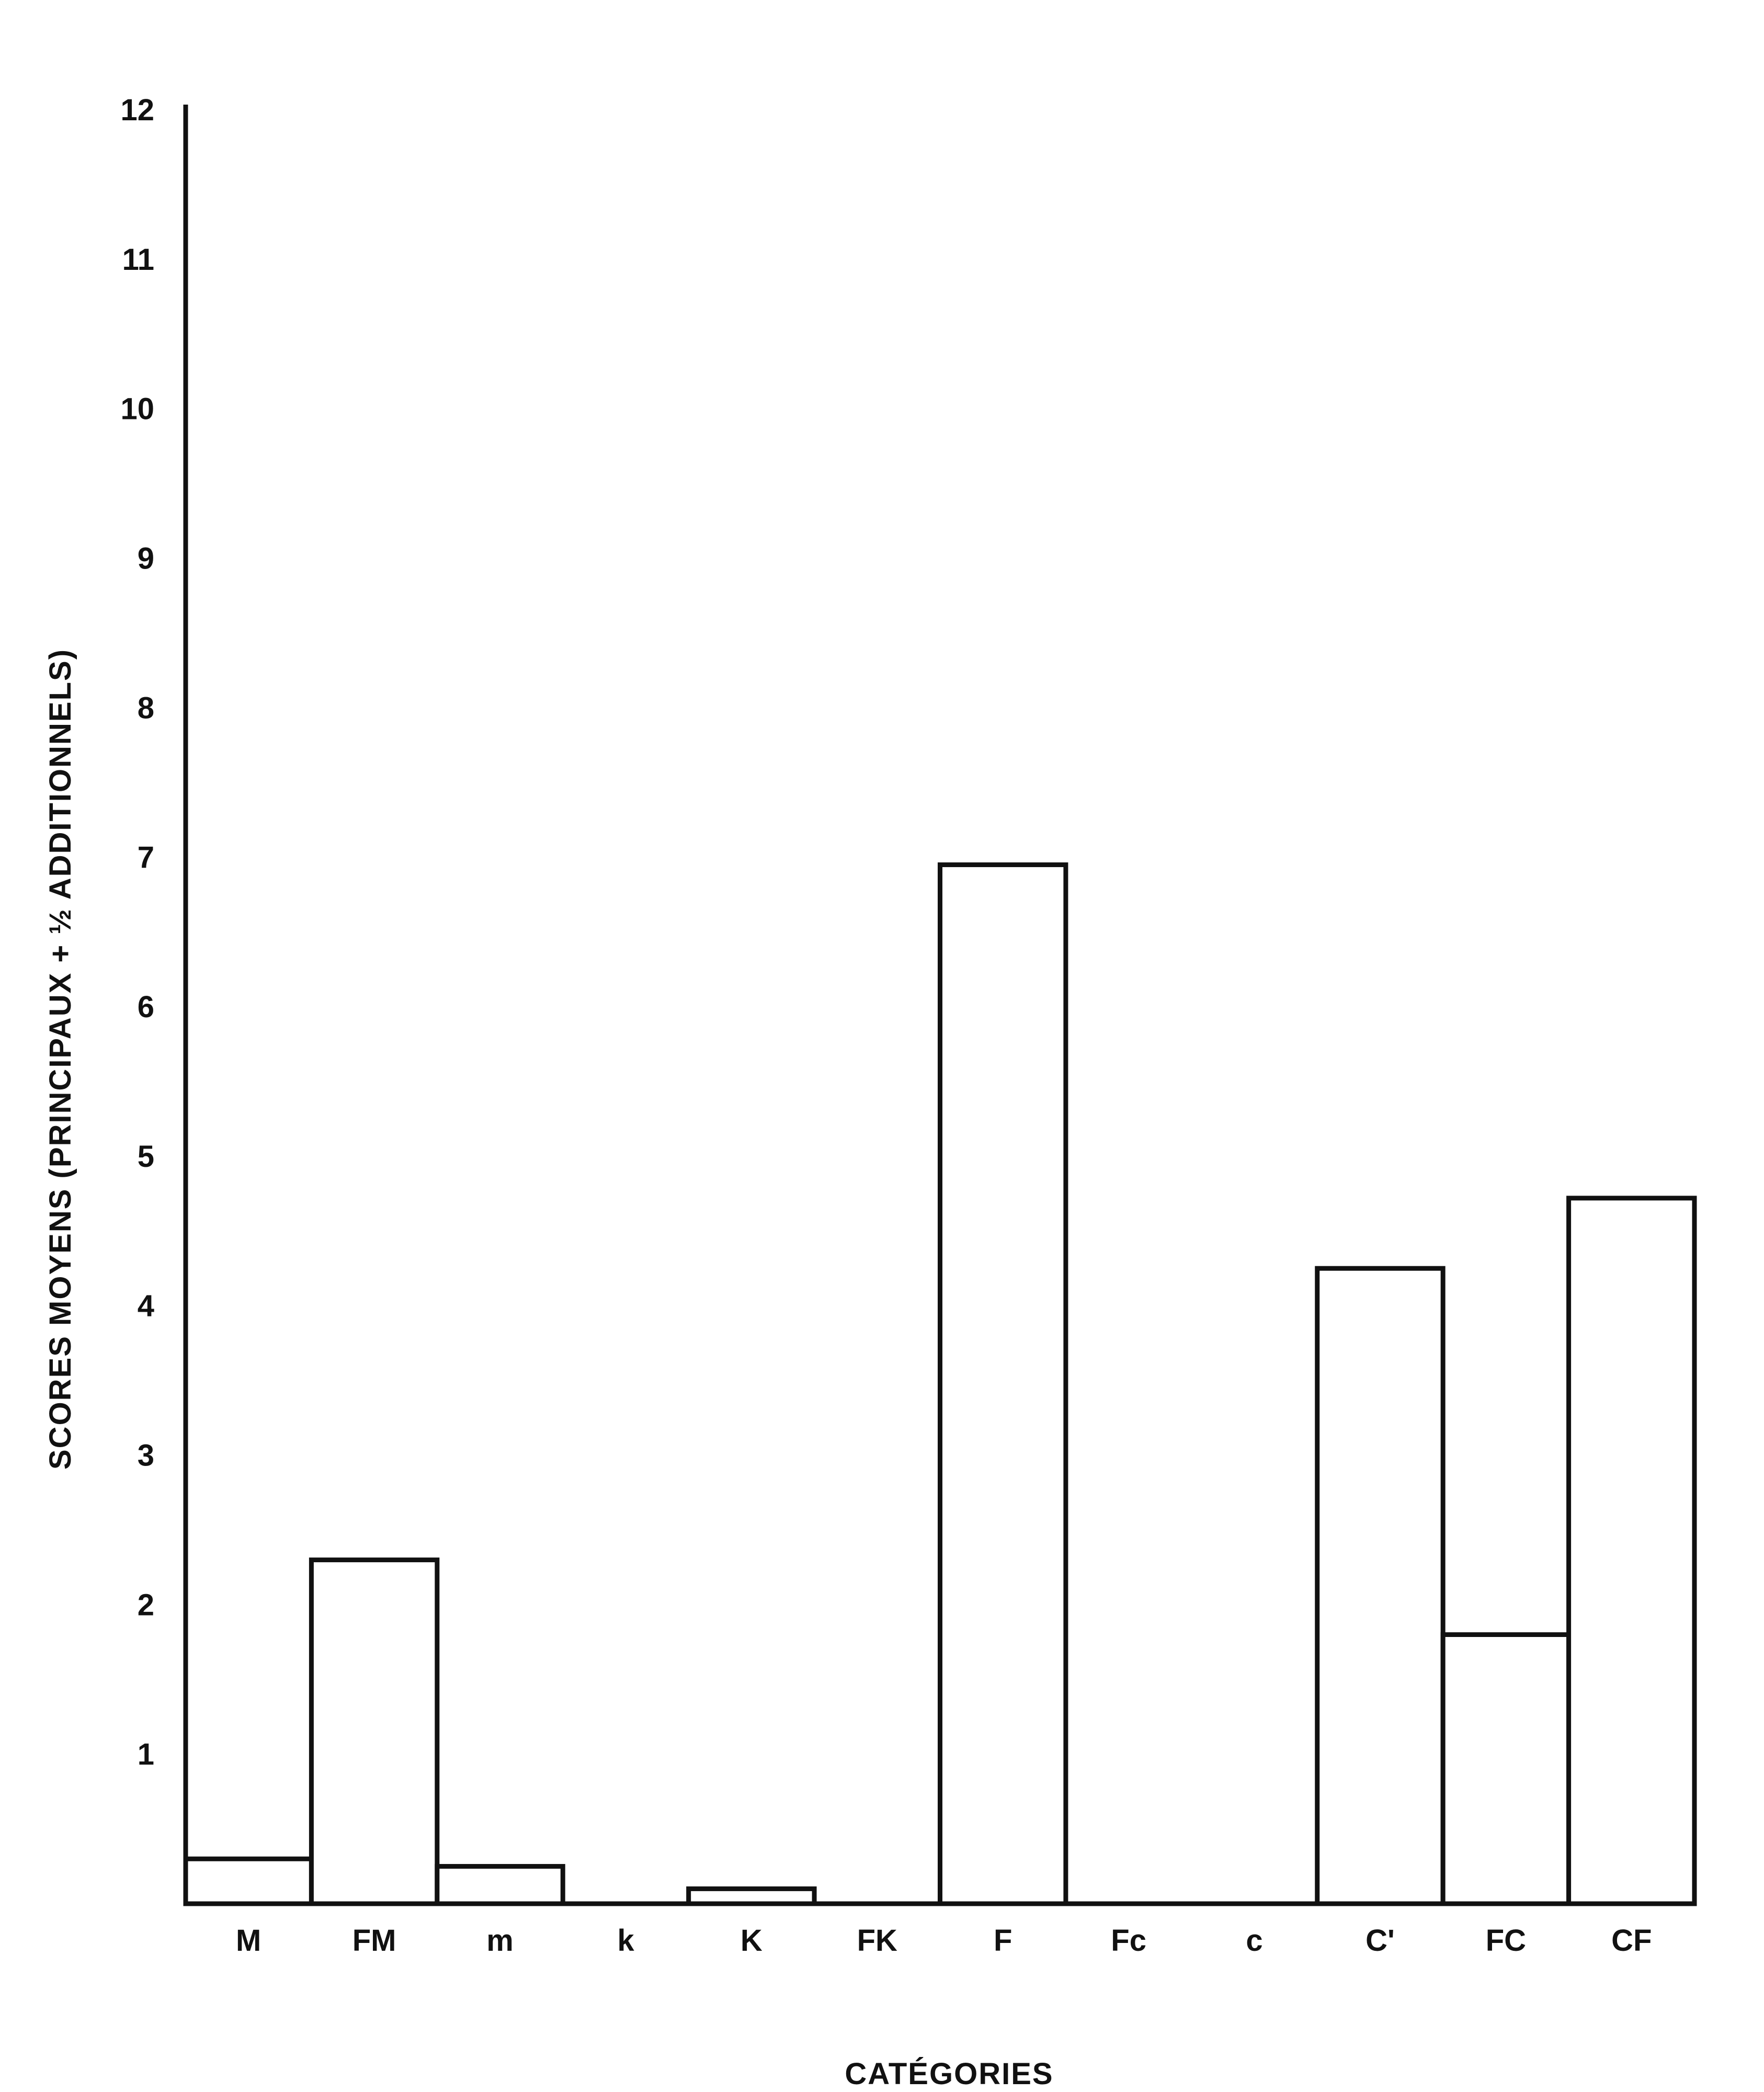  What do you see at coordinates (248, 1941) in the screenshot?
I see `x-category-label: M` at bounding box center [248, 1941].